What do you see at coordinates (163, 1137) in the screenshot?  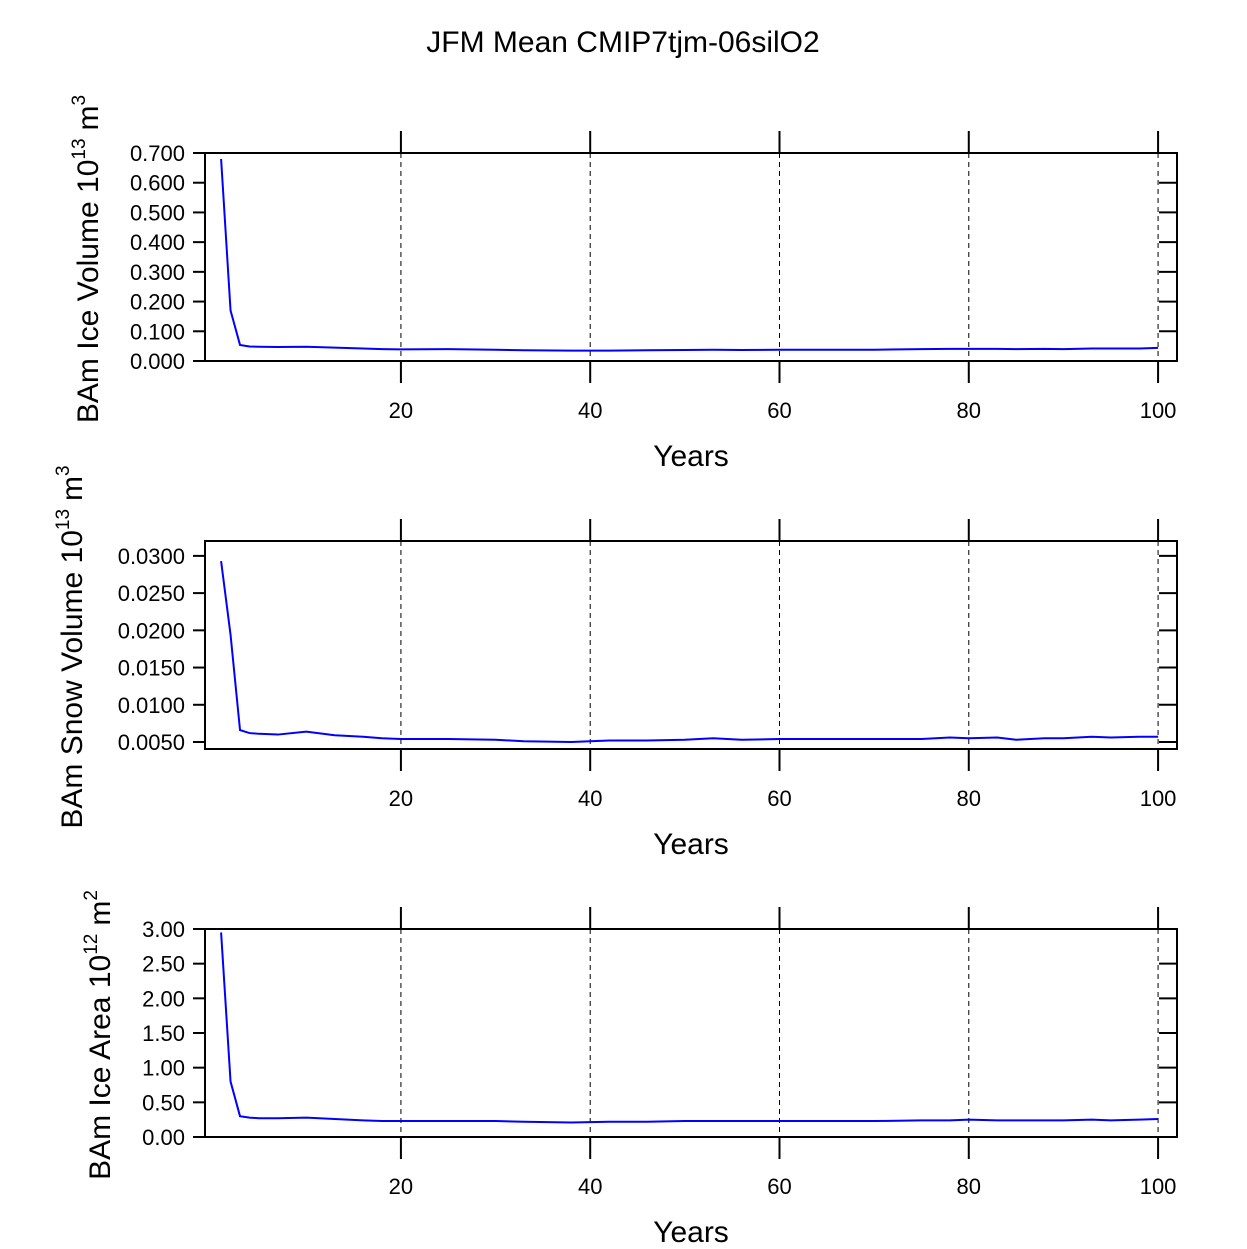 I see `y-tick-label: 0.00` at bounding box center [163, 1137].